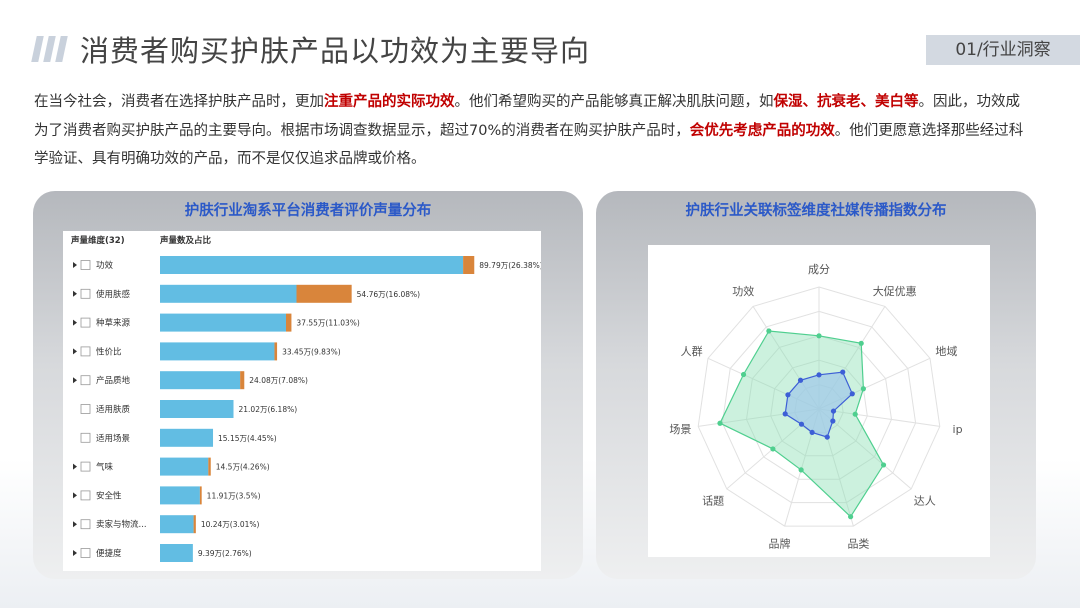 The width and height of the screenshot is (1080, 608). What do you see at coordinates (529, 145) in the screenshot?
I see `body-text: 。他们更愿意选择那些经过科学验证、具有明确功效的产品，而不是仅仅追求品牌或价格。` at bounding box center [529, 145].